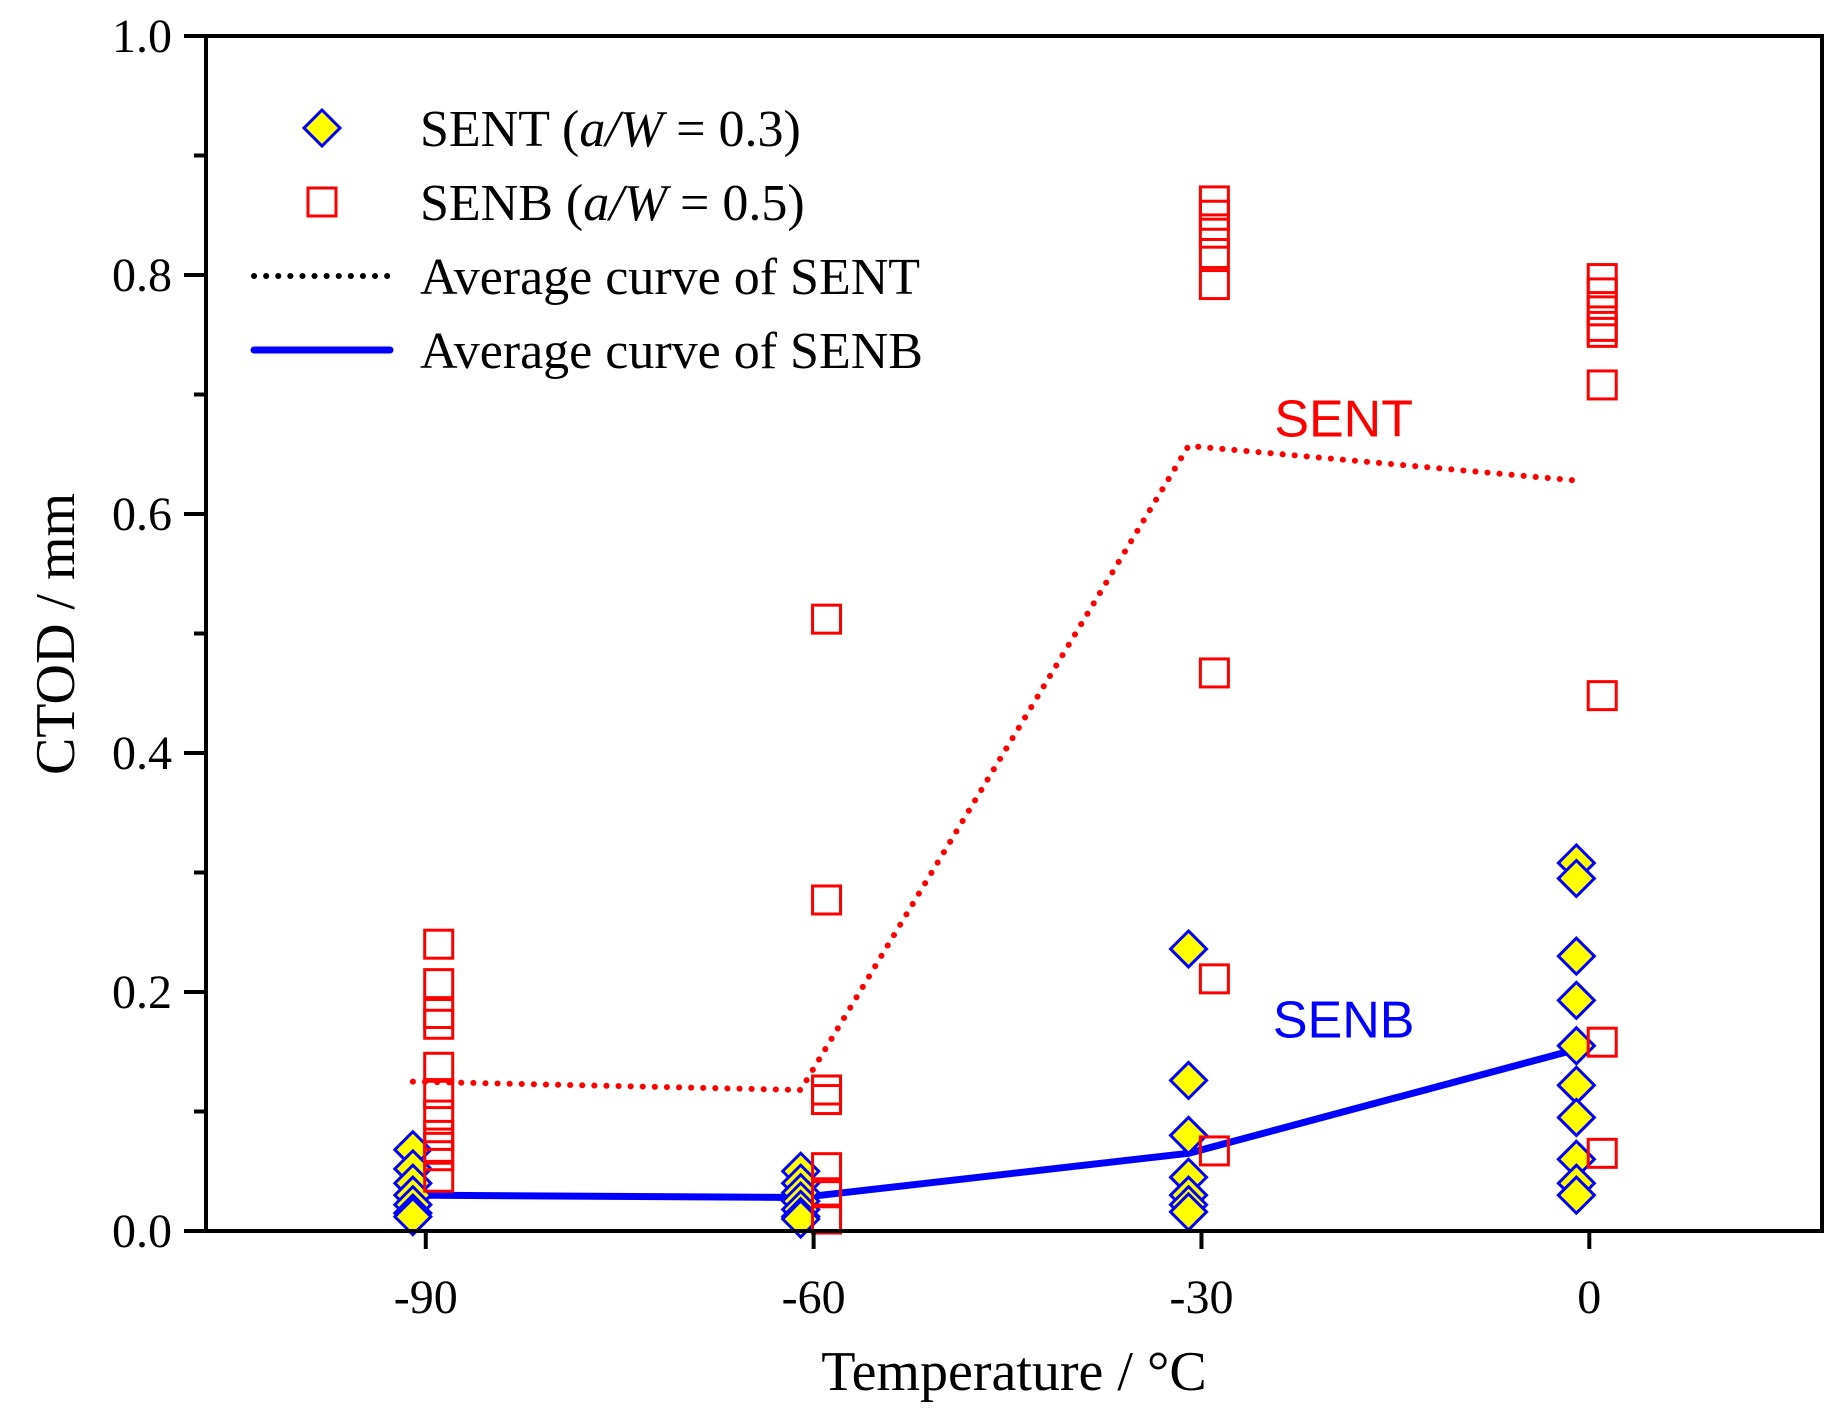 This screenshot has width=1840, height=1418. Describe the element at coordinates (142, 992) in the screenshot. I see `y-tick-label-2: 0.2` at that location.